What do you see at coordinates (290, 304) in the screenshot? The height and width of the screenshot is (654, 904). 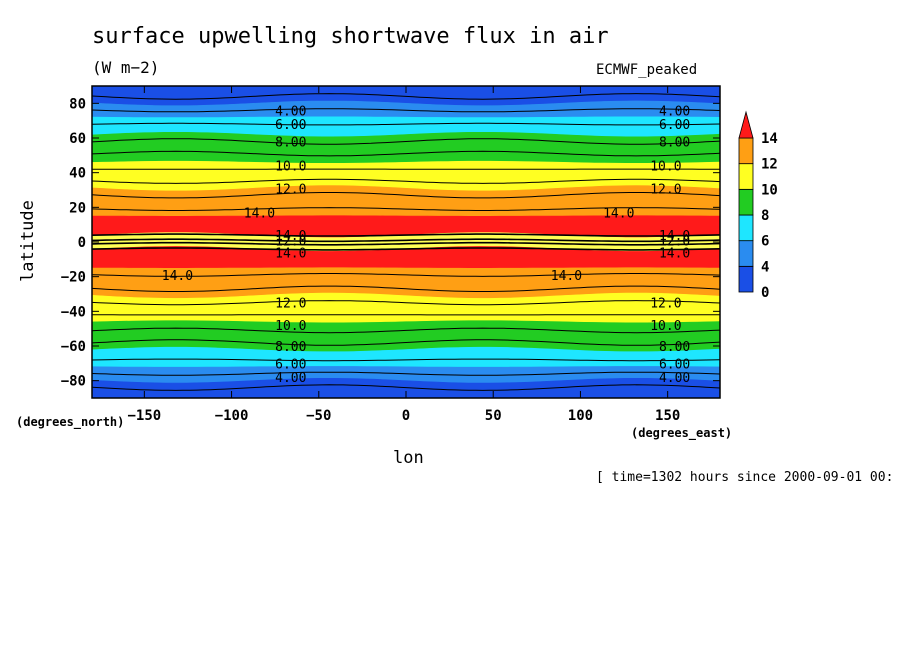 I see `contour-label-20: 12.0` at bounding box center [290, 304].